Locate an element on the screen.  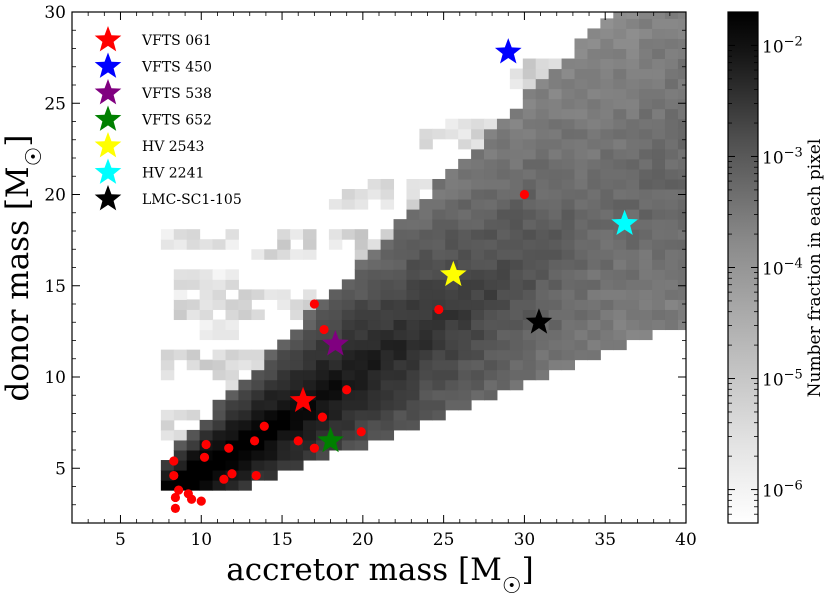
legend-entry-label: VFTS 061 is located at coordinates (176, 41).